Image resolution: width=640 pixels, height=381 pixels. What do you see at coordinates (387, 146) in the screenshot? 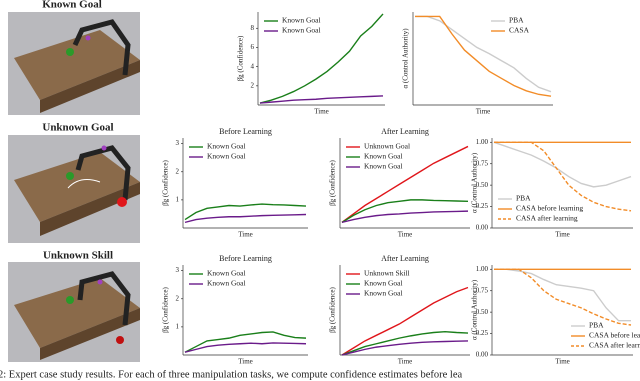
I see `legend-label: Unknown Goal` at bounding box center [387, 146].